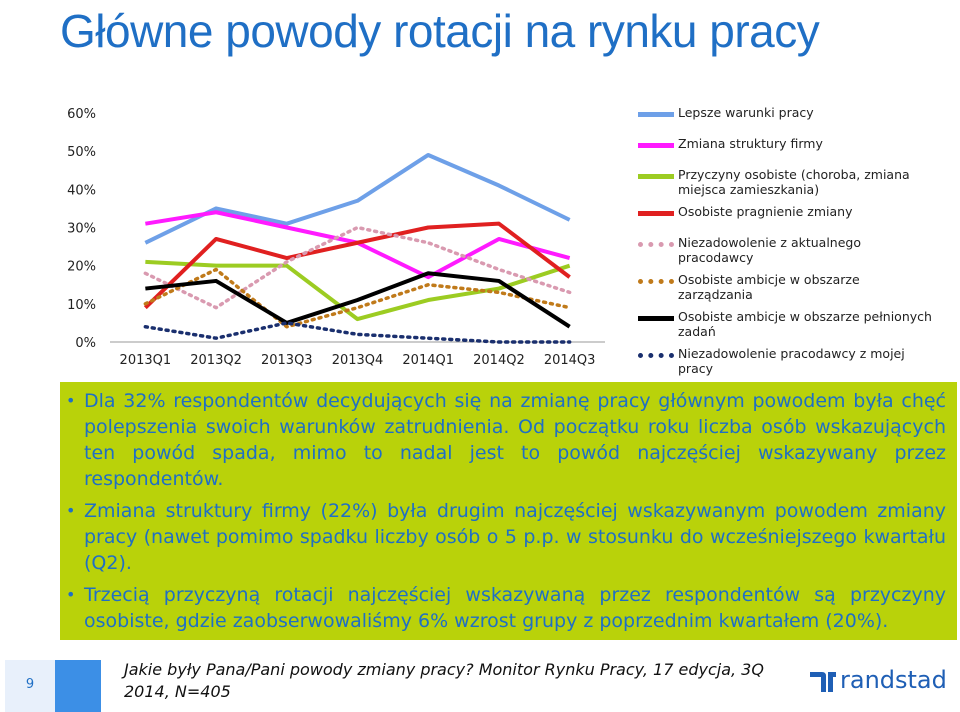 The height and width of the screenshot is (712, 960). I want to click on x-tick-label: 2014Q1, so click(428, 360).